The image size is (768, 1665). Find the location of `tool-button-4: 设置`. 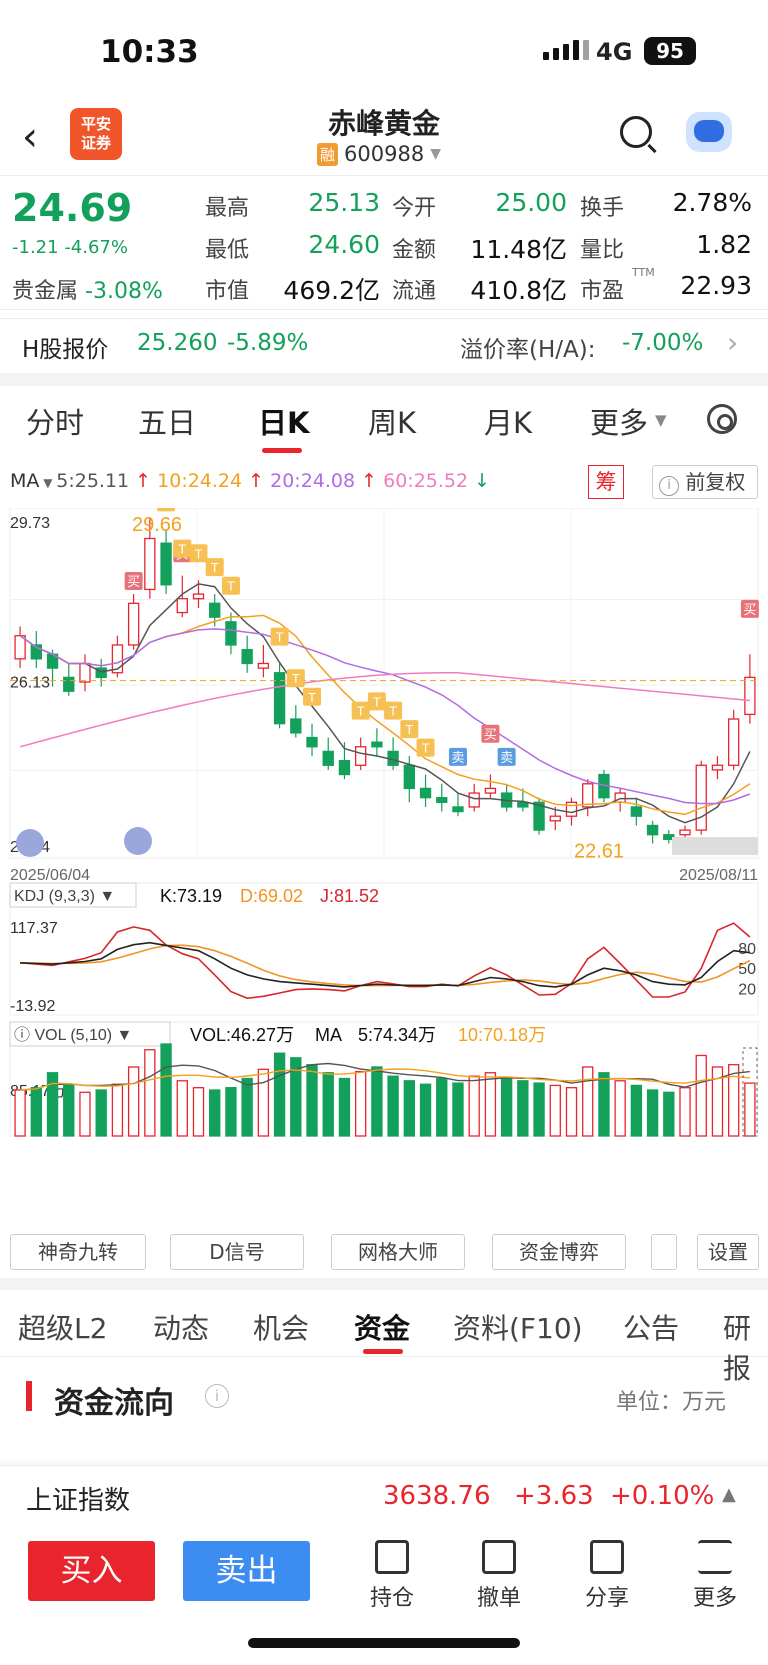

tool-button-4: 设置 is located at coordinates (728, 1252).